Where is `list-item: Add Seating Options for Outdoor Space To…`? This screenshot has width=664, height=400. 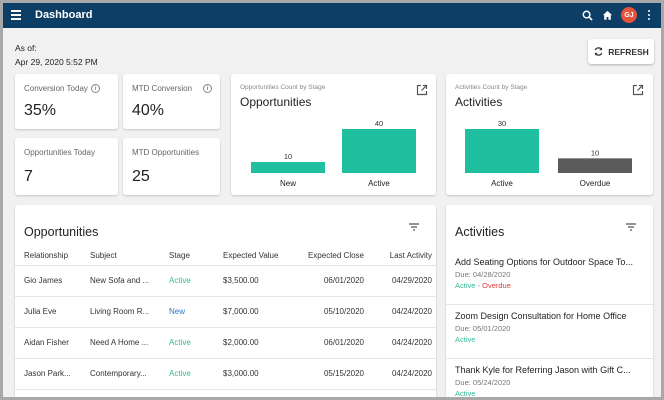
list-item: Add Seating Options for Outdoor Space To… is located at coordinates (549, 278).